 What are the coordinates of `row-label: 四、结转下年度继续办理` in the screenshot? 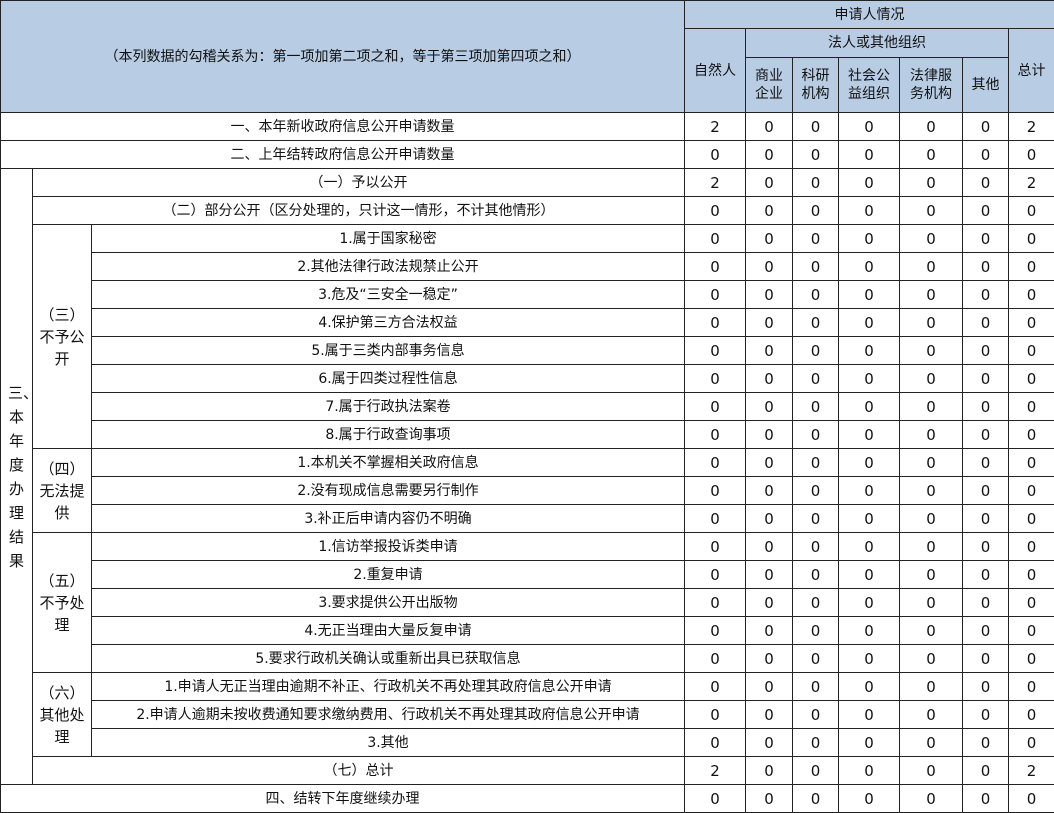 It's located at (342, 798).